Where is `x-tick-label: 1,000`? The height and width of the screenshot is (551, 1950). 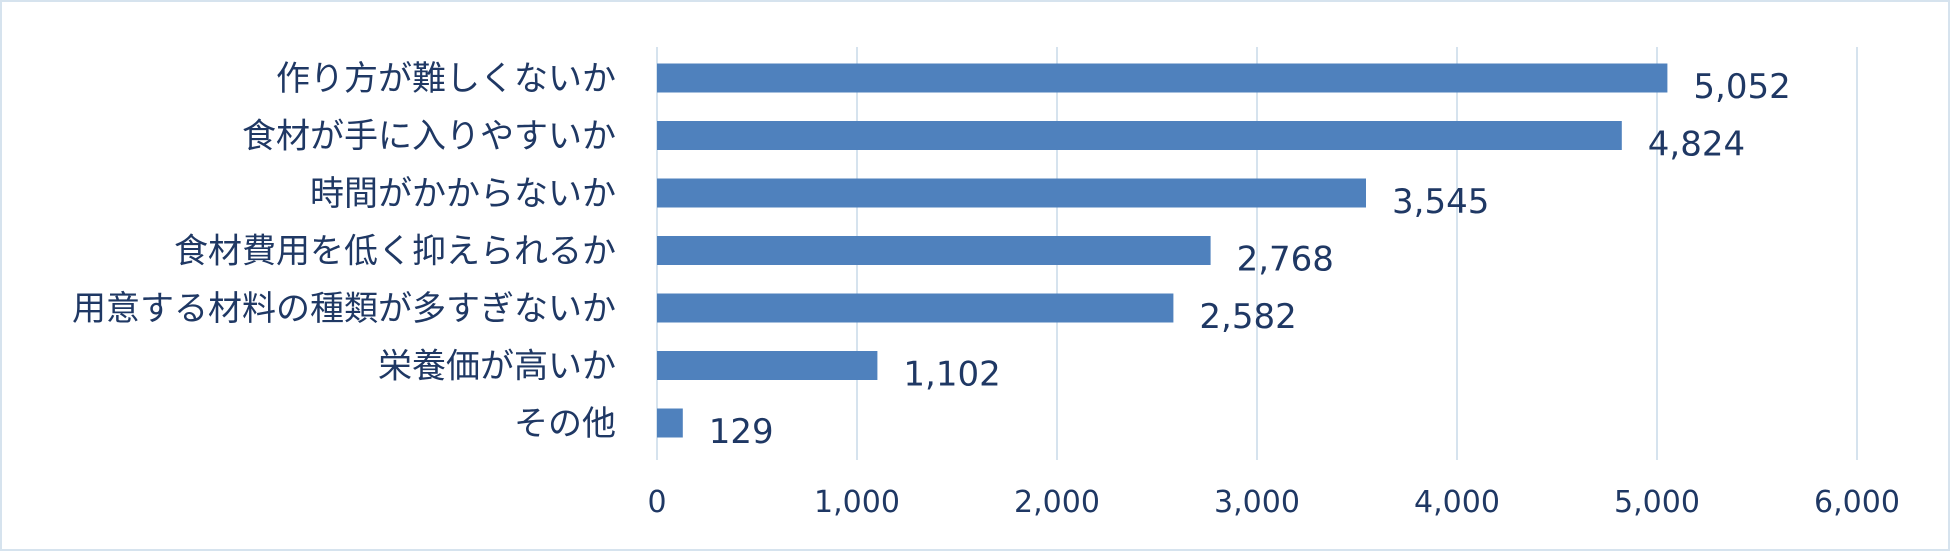
x-tick-label: 1,000 is located at coordinates (857, 502).